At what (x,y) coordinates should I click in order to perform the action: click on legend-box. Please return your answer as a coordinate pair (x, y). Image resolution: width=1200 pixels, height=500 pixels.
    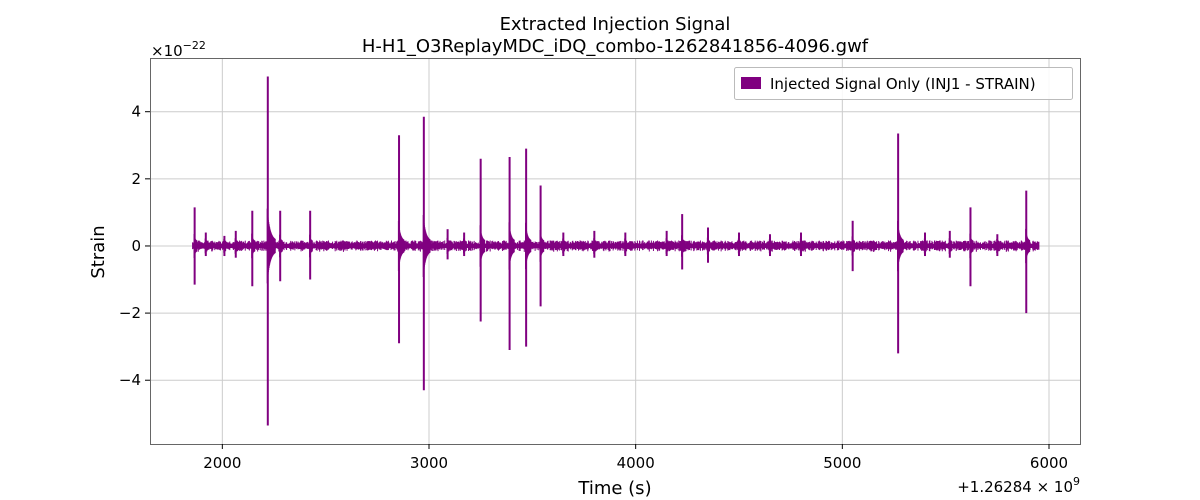
    Looking at the image, I should click on (903, 83).